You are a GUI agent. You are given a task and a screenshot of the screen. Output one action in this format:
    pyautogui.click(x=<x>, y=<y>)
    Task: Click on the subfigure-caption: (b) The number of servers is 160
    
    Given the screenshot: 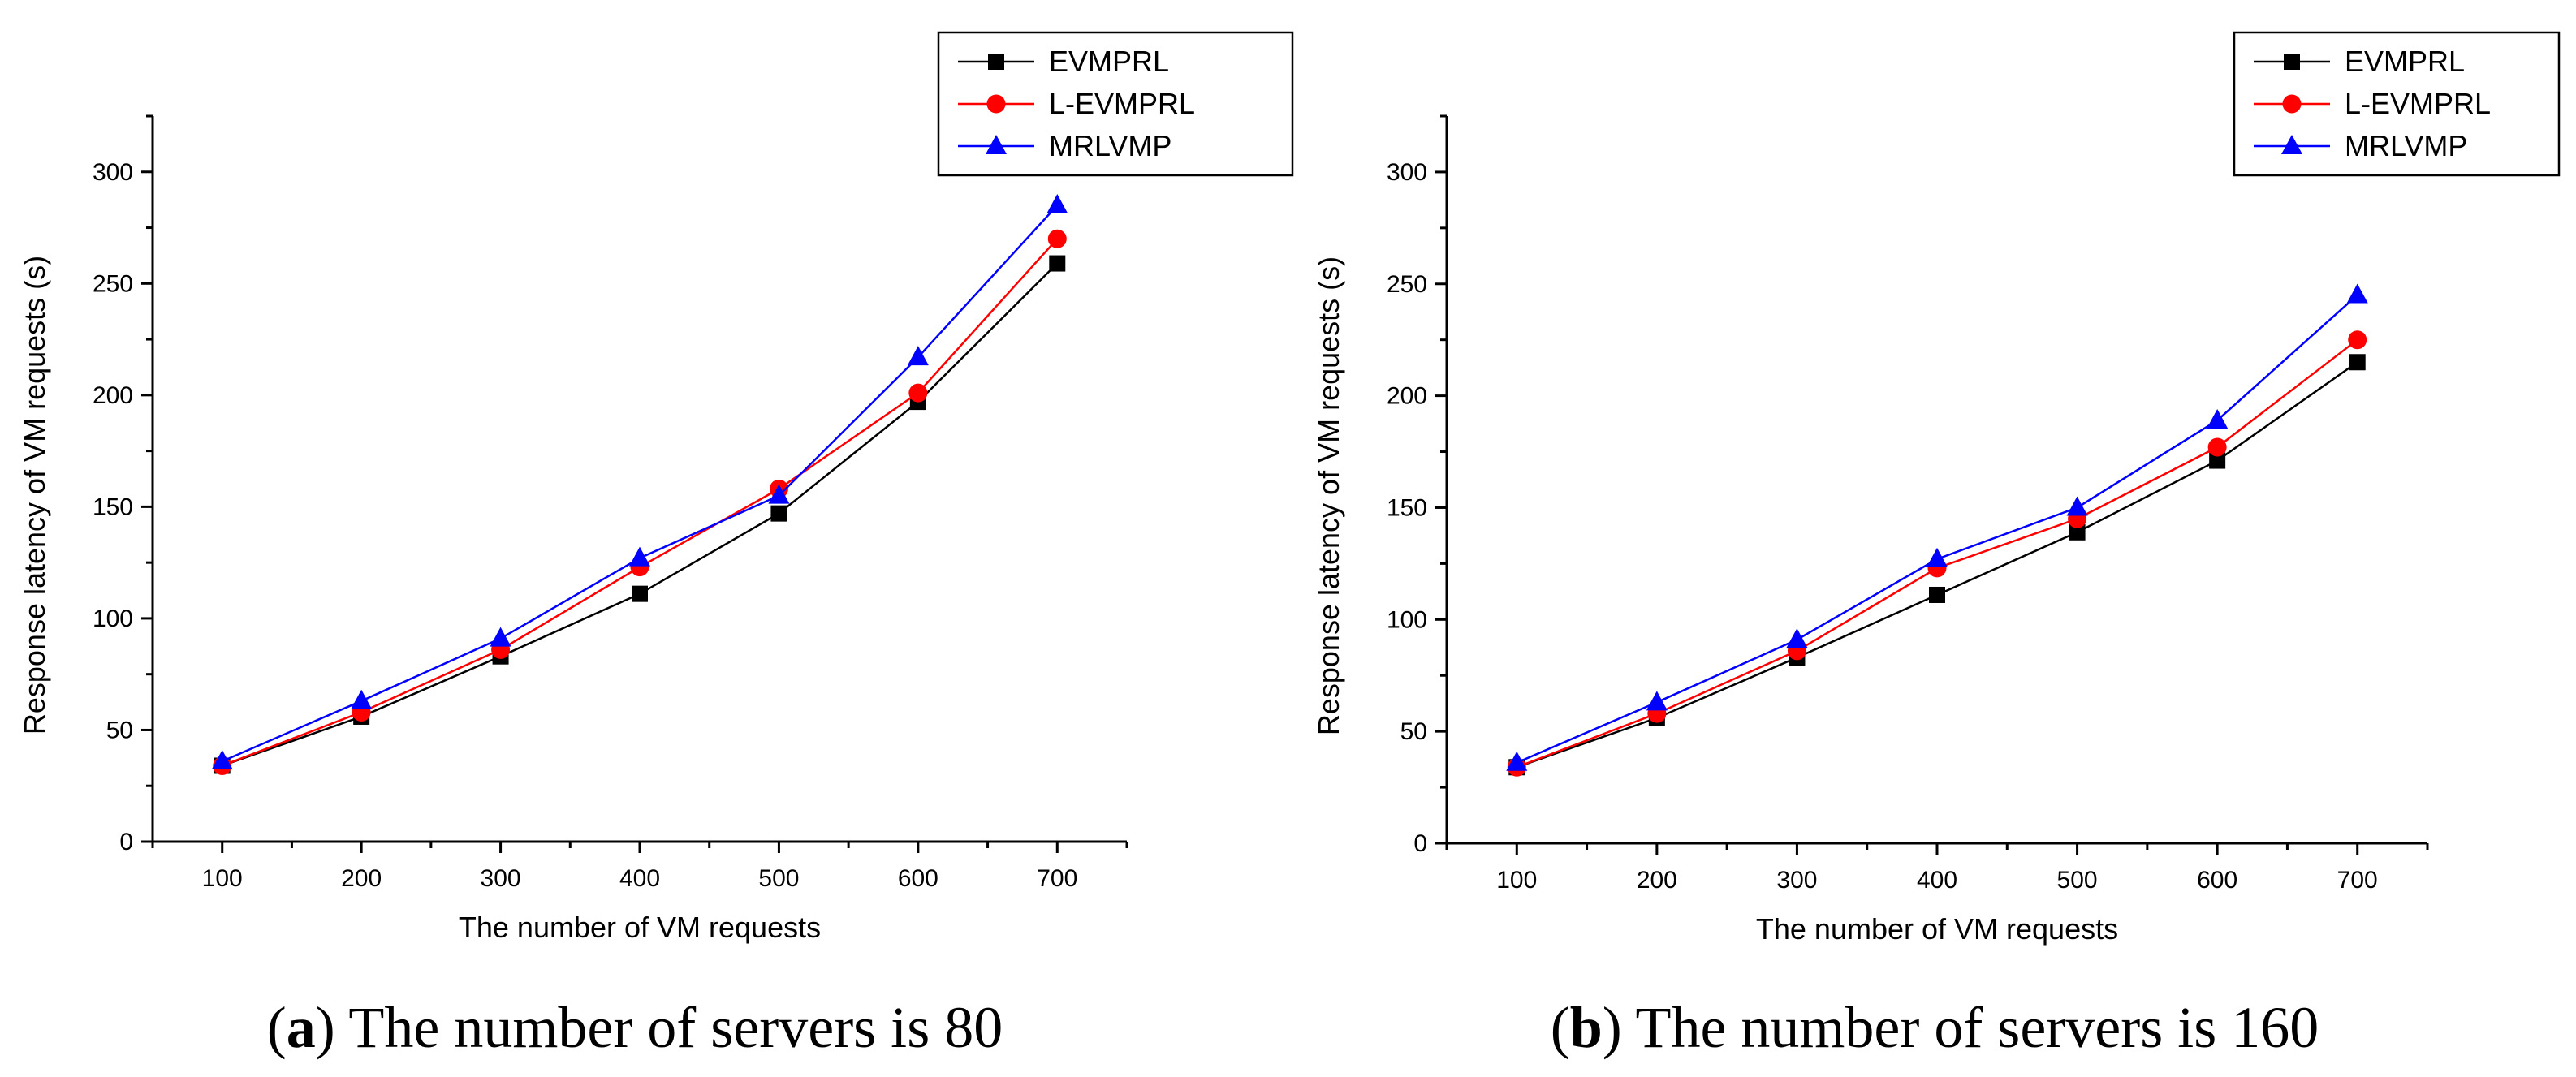 What is the action you would take?
    pyautogui.click(x=1935, y=1027)
    